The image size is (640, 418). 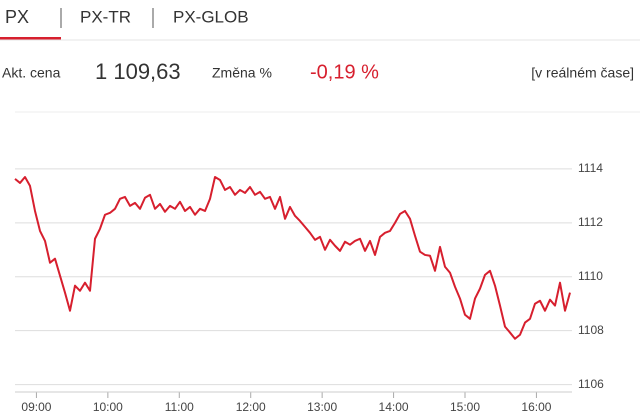 What do you see at coordinates (465, 407) in the screenshot?
I see `x-tick-label: 15:00` at bounding box center [465, 407].